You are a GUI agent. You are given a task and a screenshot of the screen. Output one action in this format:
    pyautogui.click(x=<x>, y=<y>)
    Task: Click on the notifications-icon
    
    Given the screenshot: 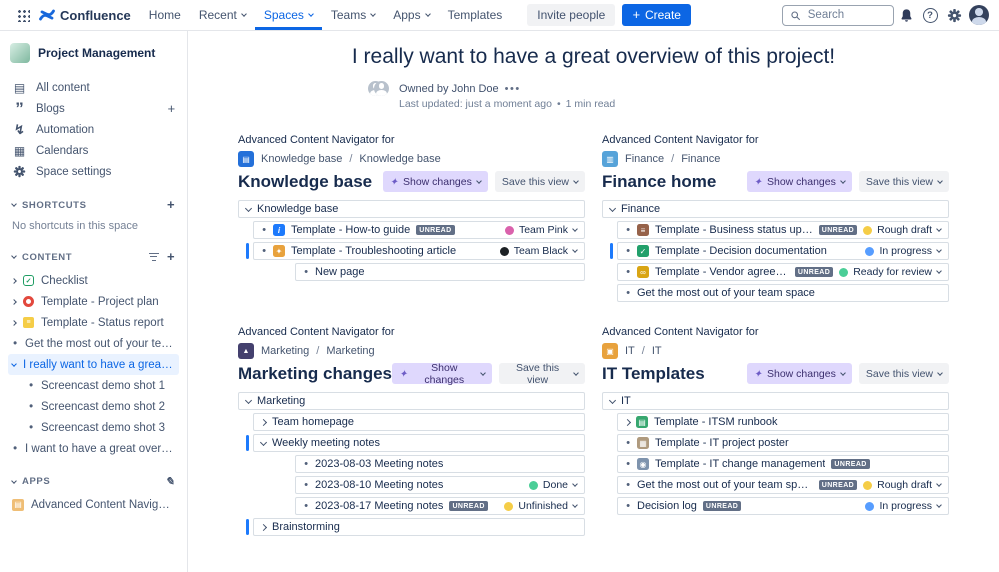 What is the action you would take?
    pyautogui.click(x=906, y=15)
    